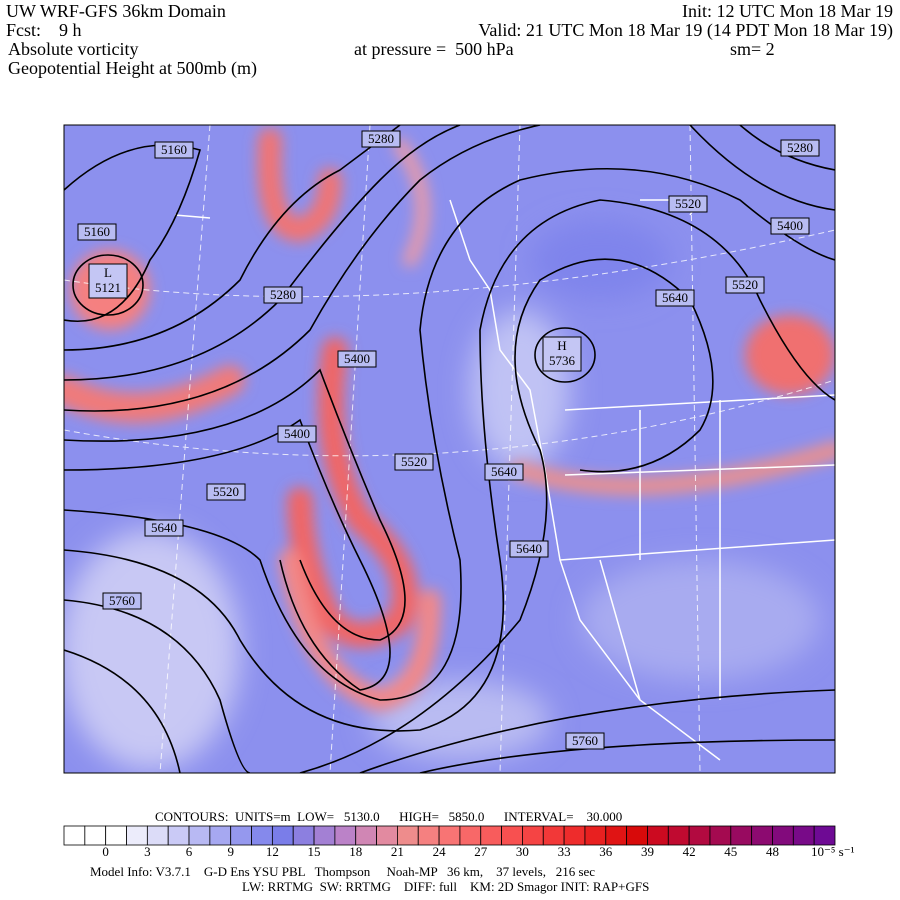 The width and height of the screenshot is (900, 900). Describe the element at coordinates (132, 68) in the screenshot. I see `overlay-name: Geopotential Height at 500mb (m)` at that location.